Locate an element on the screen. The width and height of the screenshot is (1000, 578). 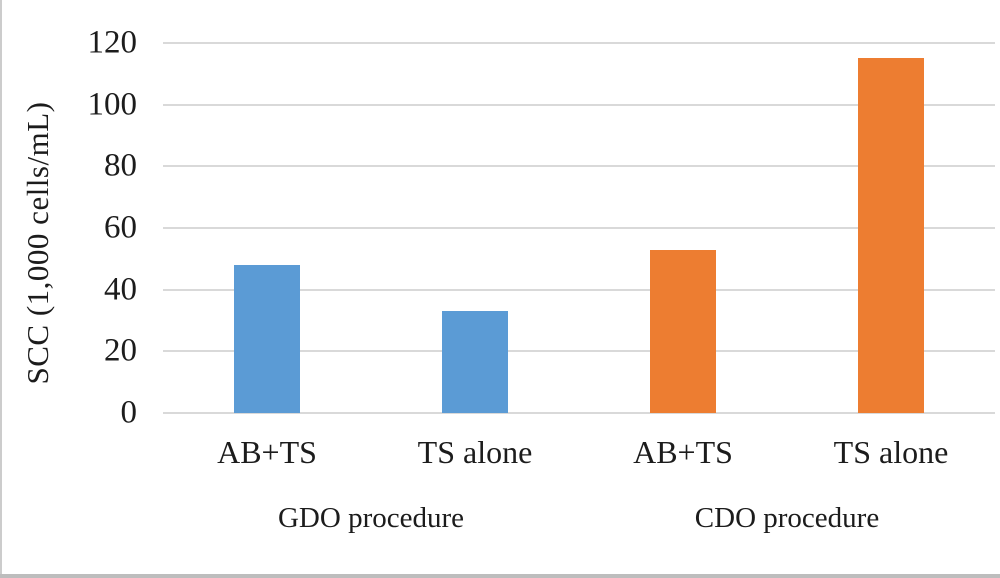
y-tick-label-120: 120 is located at coordinates (112, 42).